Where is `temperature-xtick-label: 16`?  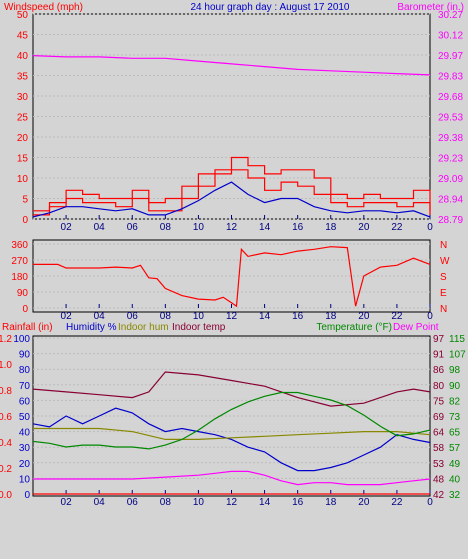 temperature-xtick-label: 16 is located at coordinates (298, 502).